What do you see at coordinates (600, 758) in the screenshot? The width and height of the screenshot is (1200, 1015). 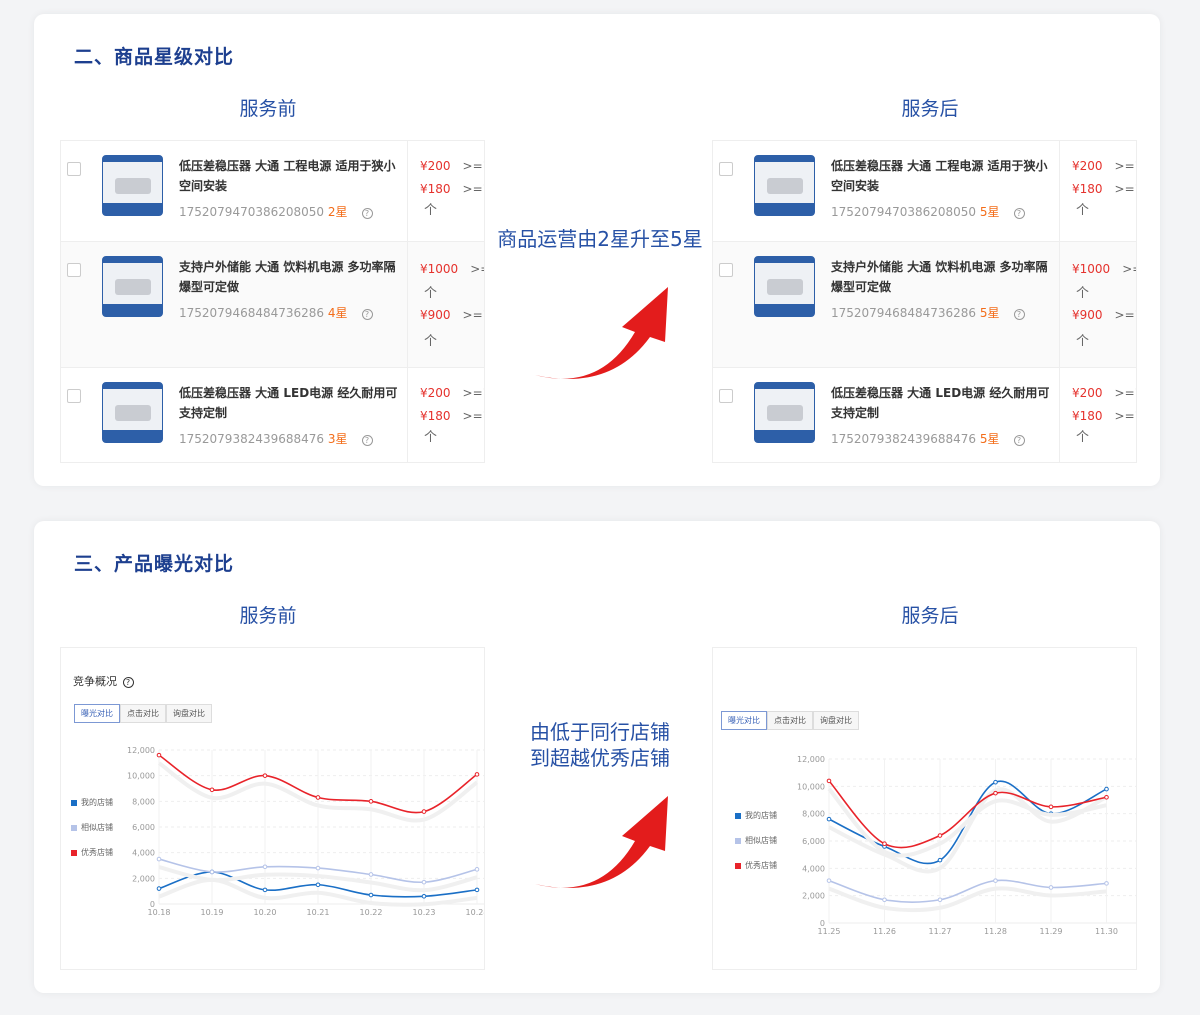 I see `caption-line: 到超越优秀店铺` at bounding box center [600, 758].